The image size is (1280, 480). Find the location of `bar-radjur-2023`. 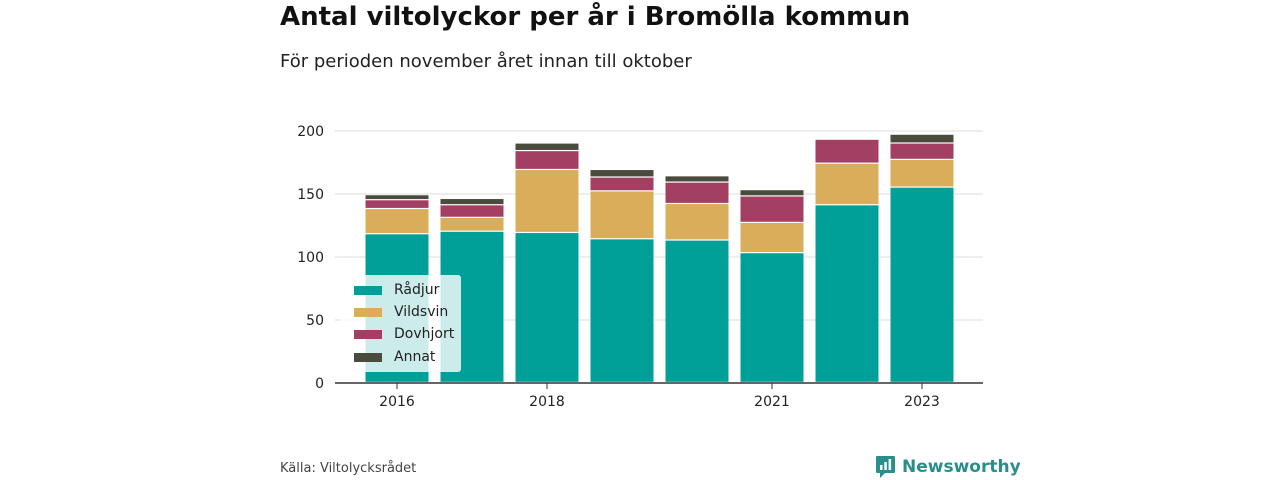

bar-radjur-2023 is located at coordinates (922, 284).